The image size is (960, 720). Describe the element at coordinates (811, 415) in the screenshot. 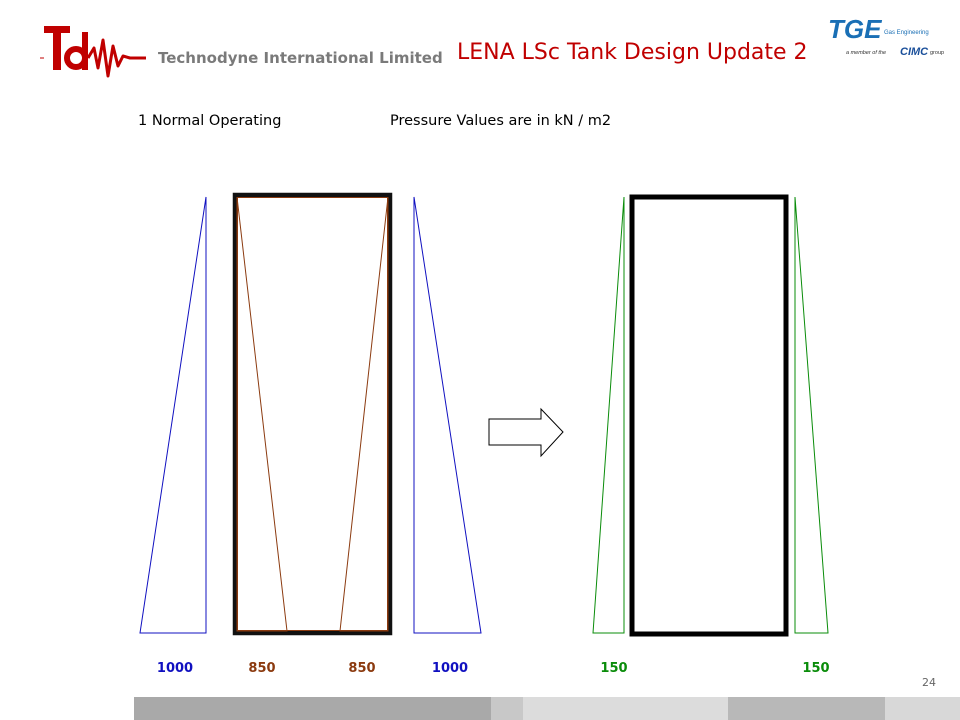

I see `right-net-pressure-triangle` at that location.